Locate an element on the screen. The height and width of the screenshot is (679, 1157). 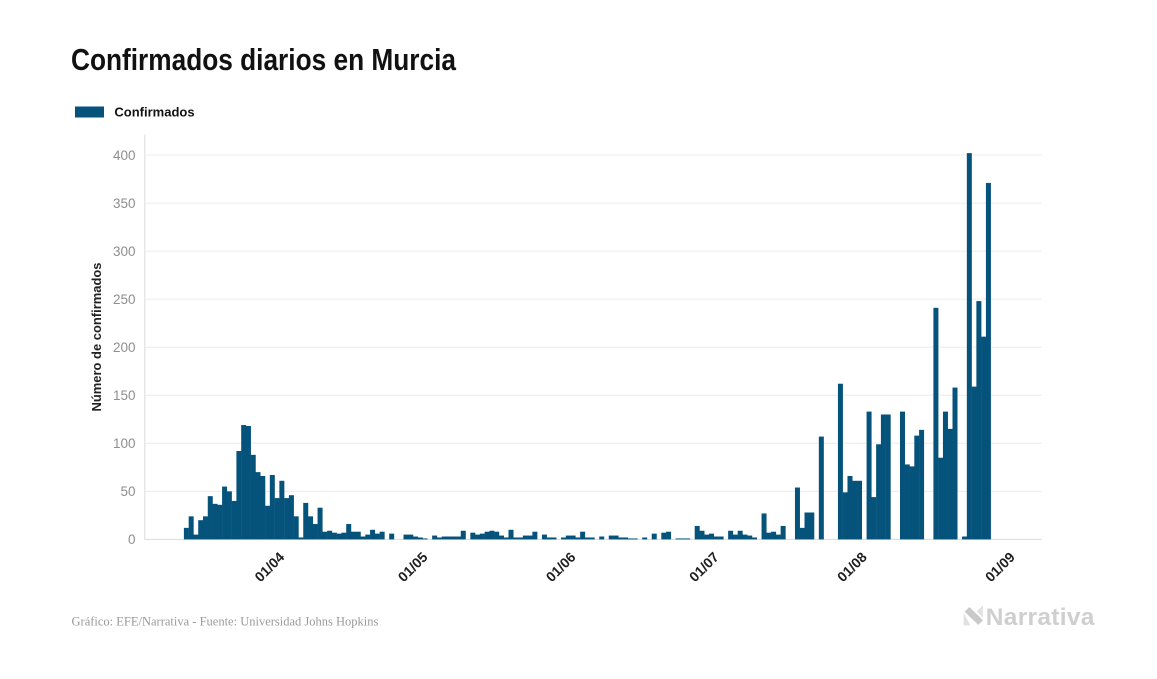
svg-text: 0 is located at coordinates (132, 539).